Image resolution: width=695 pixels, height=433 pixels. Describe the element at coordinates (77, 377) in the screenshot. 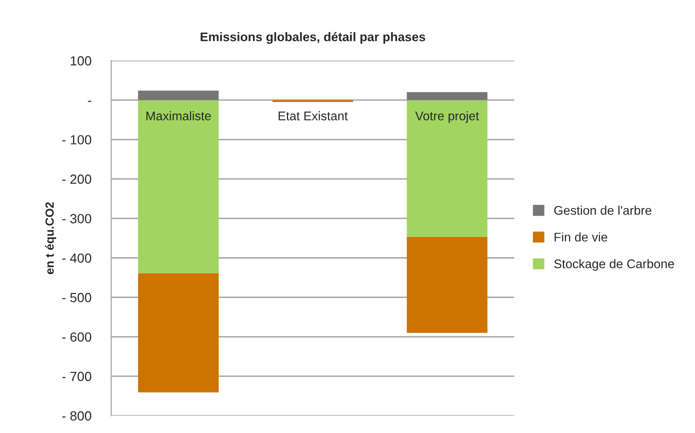

I see `y-tick-label: - 700` at that location.